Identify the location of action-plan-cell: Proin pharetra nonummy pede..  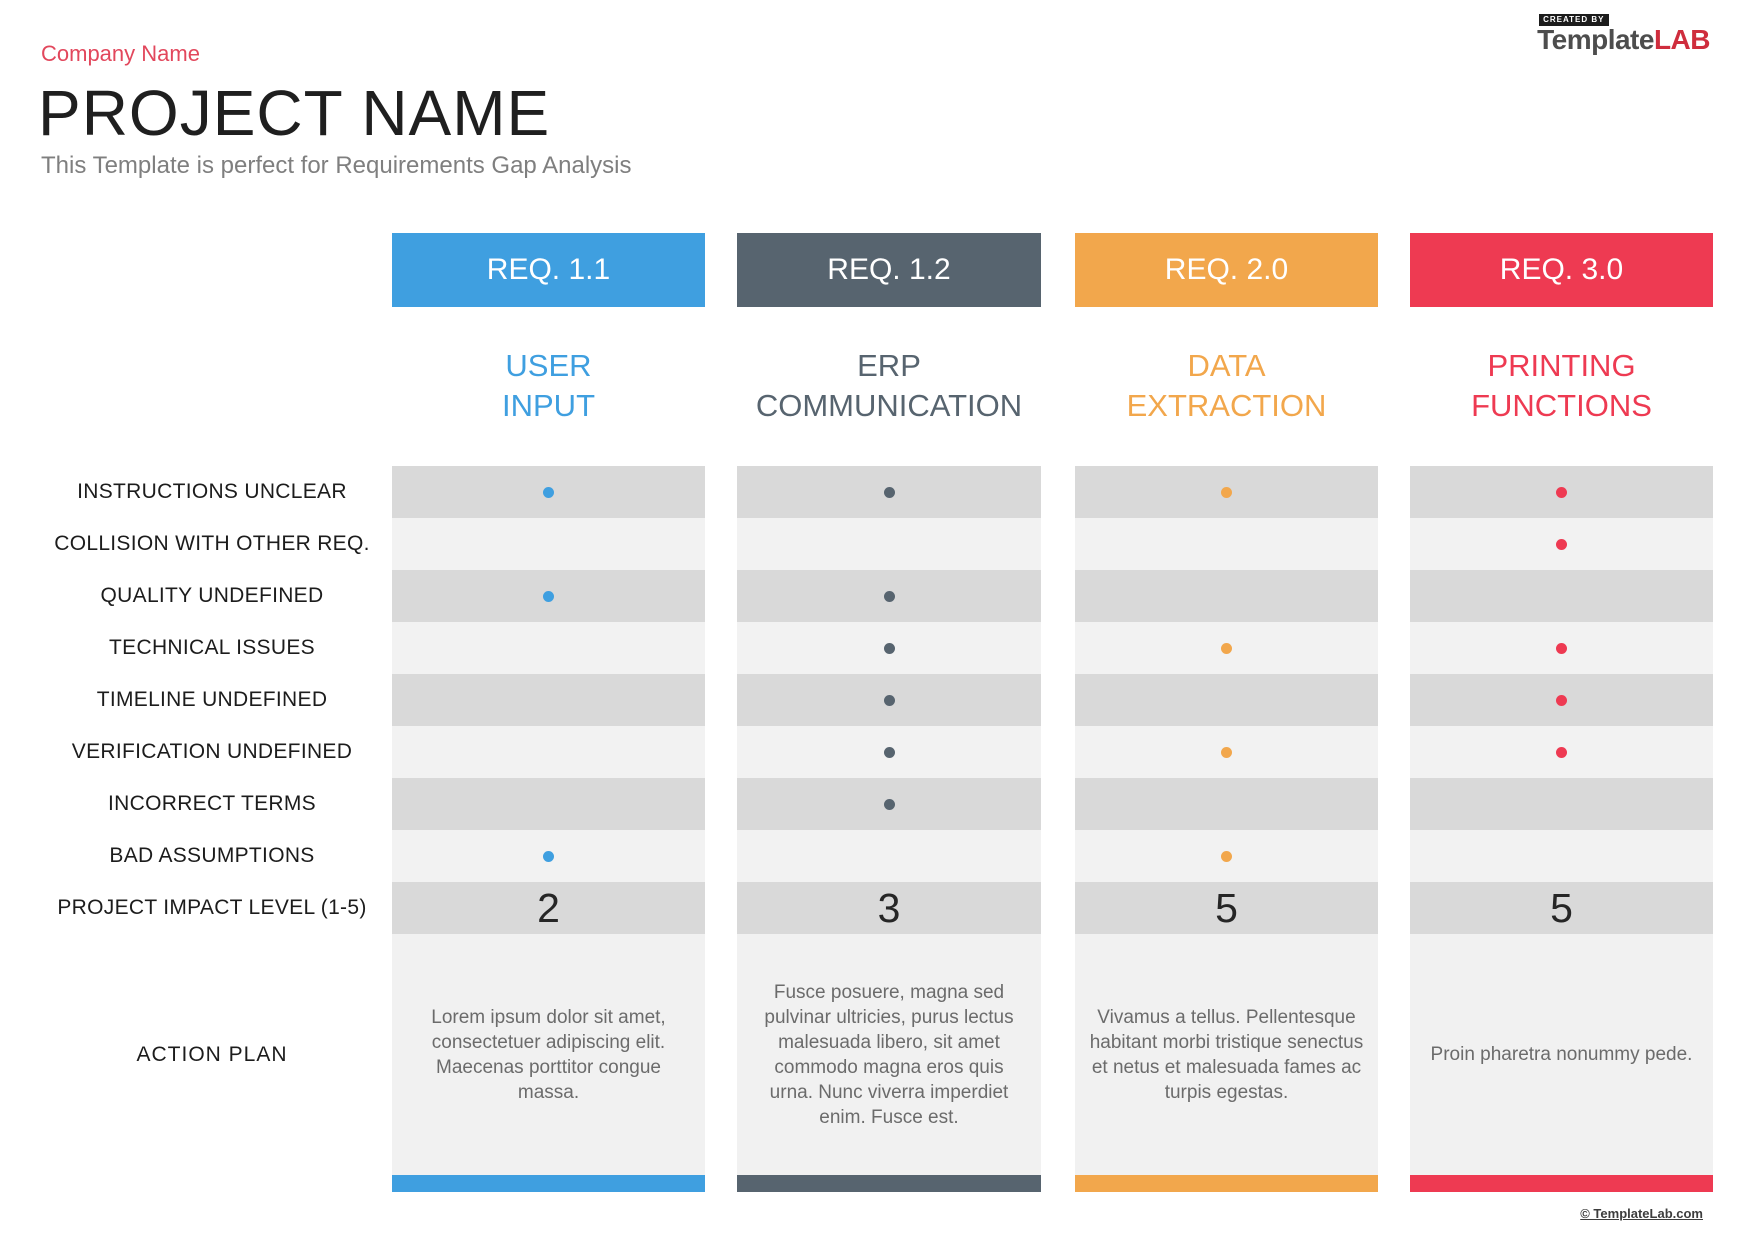
(1561, 1054).